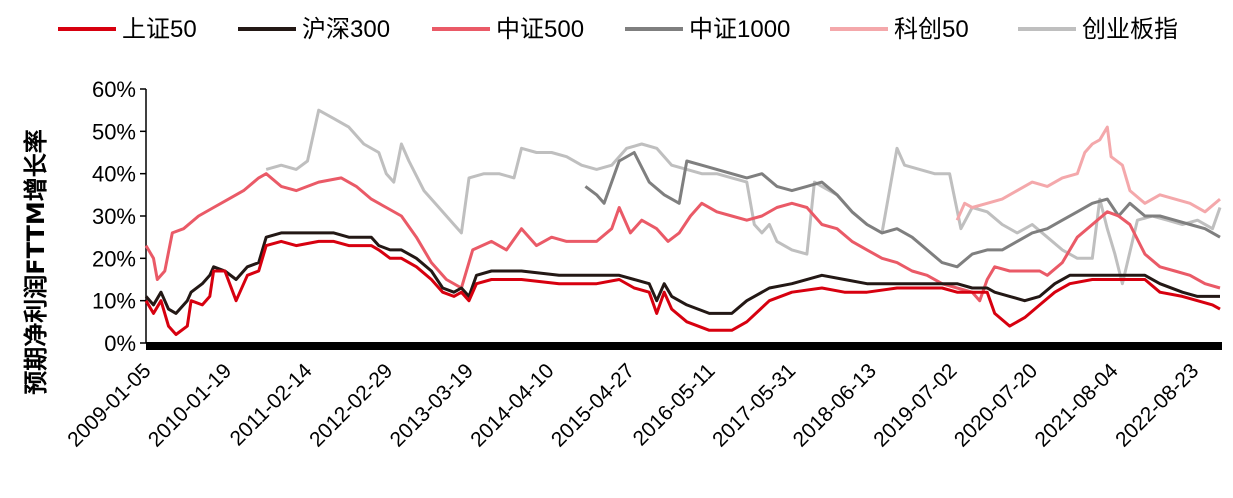 The height and width of the screenshot is (498, 1233). I want to click on x-tick-label: 2010-01-19, so click(190, 405).